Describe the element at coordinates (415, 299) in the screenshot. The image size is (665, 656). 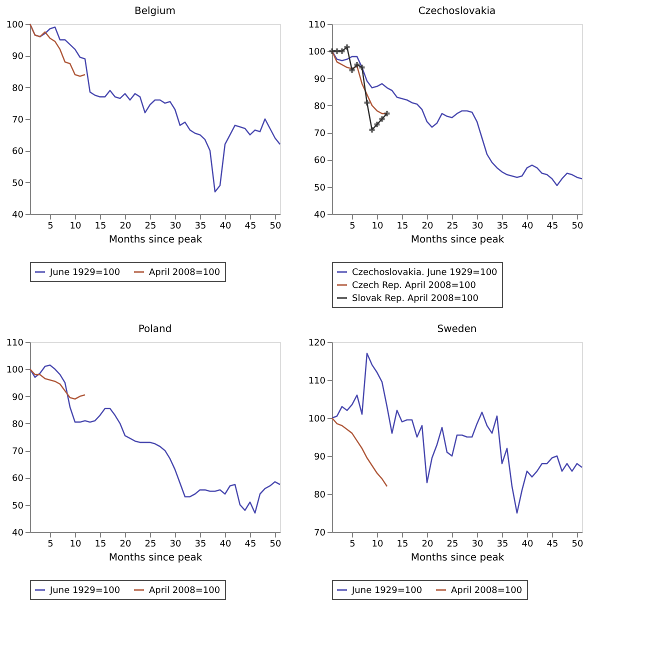
I see `legend-label: Slovak Rep. April 2008=100` at that location.